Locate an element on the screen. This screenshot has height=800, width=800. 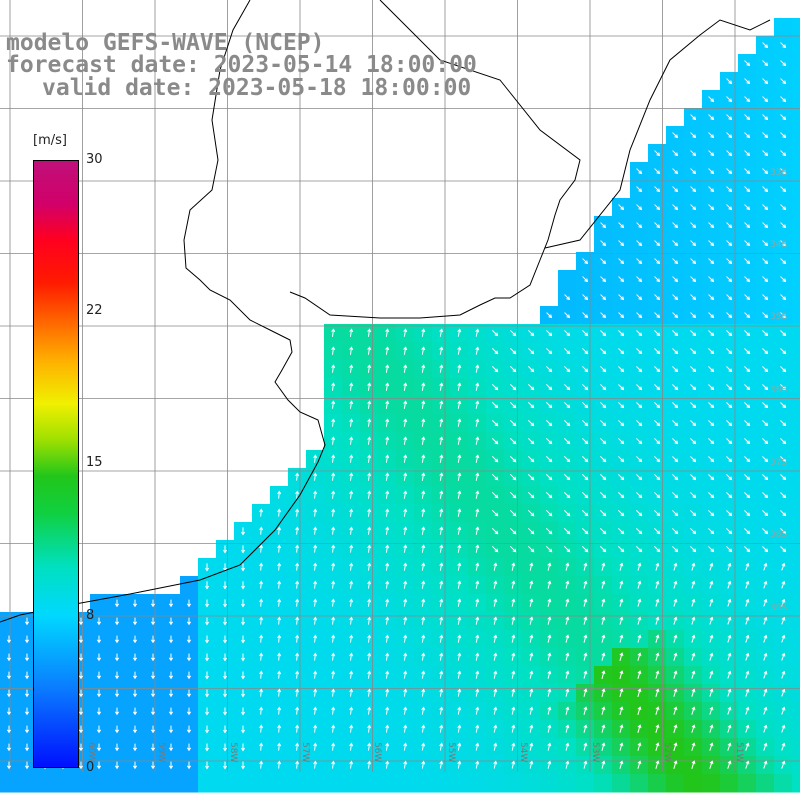
colorbar-tick-30: 30 is located at coordinates (94, 159).